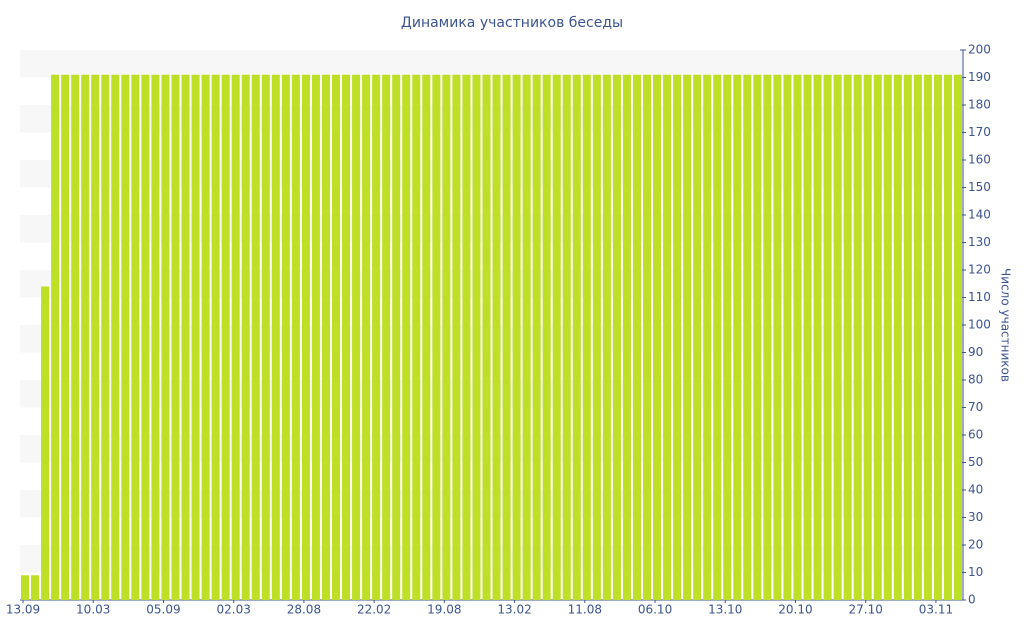  Describe the element at coordinates (975, 352) in the screenshot. I see `y-tick-label: 90` at that location.